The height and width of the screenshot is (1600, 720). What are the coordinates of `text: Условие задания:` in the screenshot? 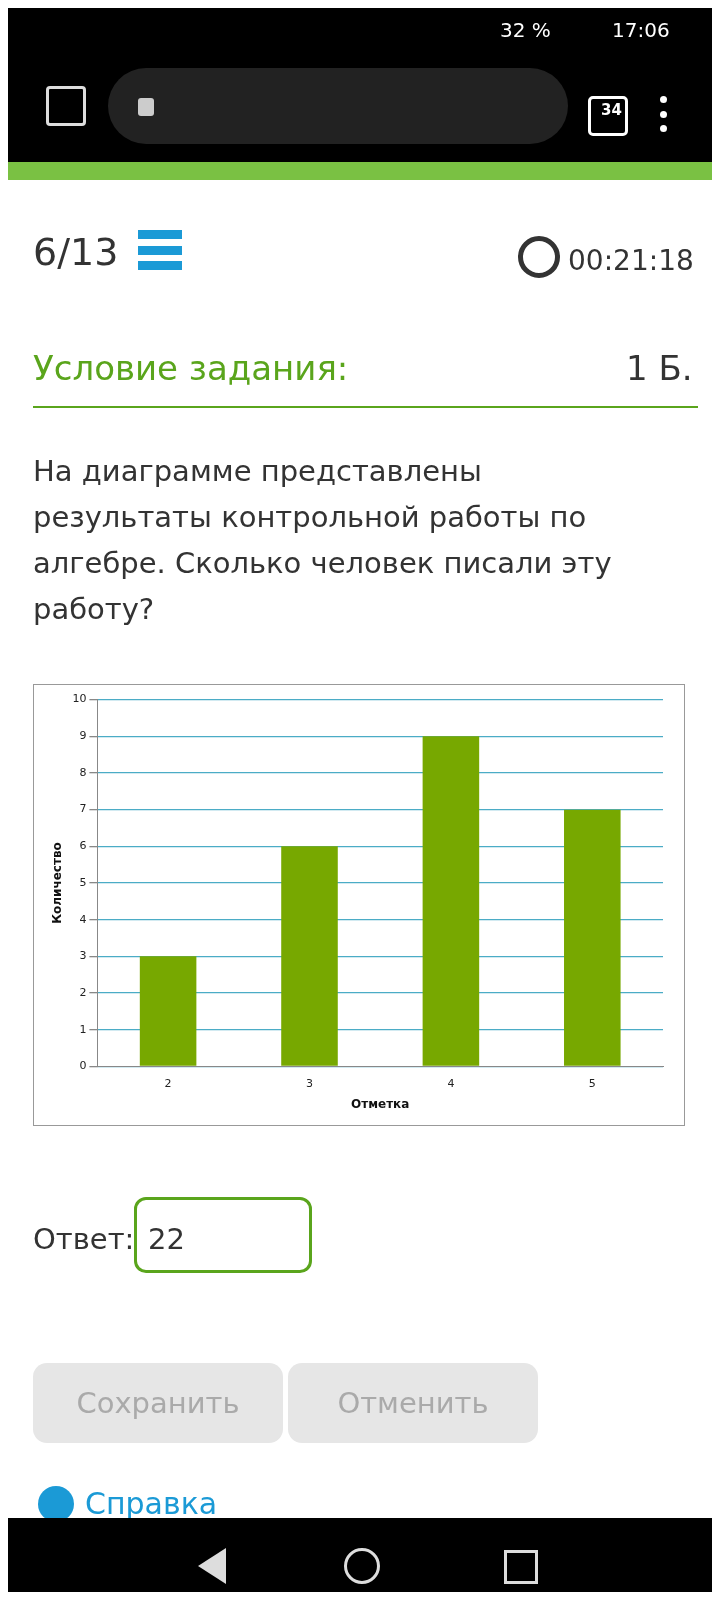 It's located at (191, 368).